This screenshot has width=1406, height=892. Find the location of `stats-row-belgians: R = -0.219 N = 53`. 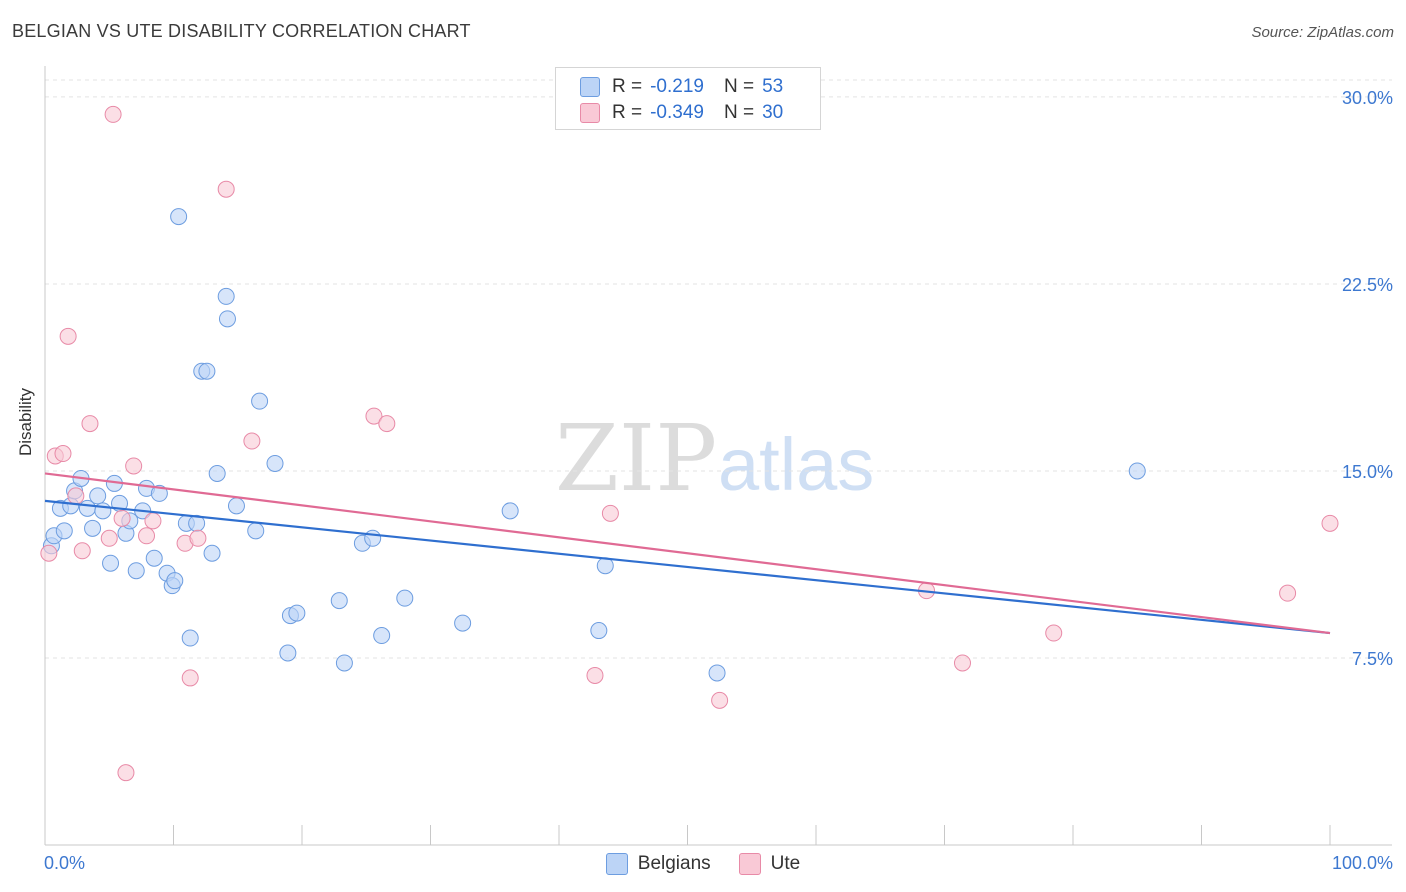

stats-row-belgians: R = -0.219 N = 53 is located at coordinates (681, 87).